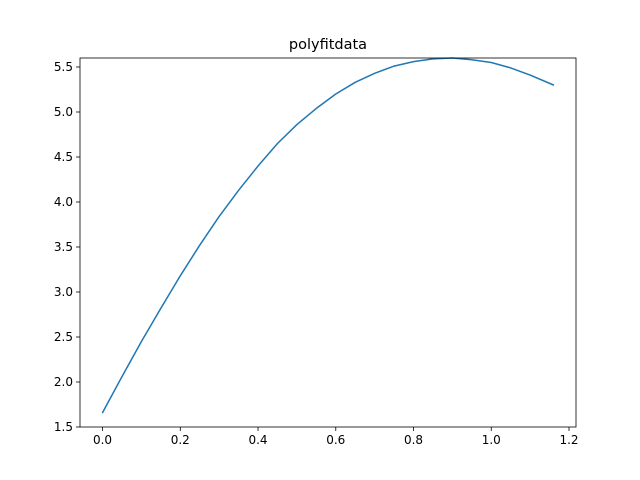 The width and height of the screenshot is (640, 480). What do you see at coordinates (63, 337) in the screenshot?
I see `y-tick-label: 2.5` at bounding box center [63, 337].